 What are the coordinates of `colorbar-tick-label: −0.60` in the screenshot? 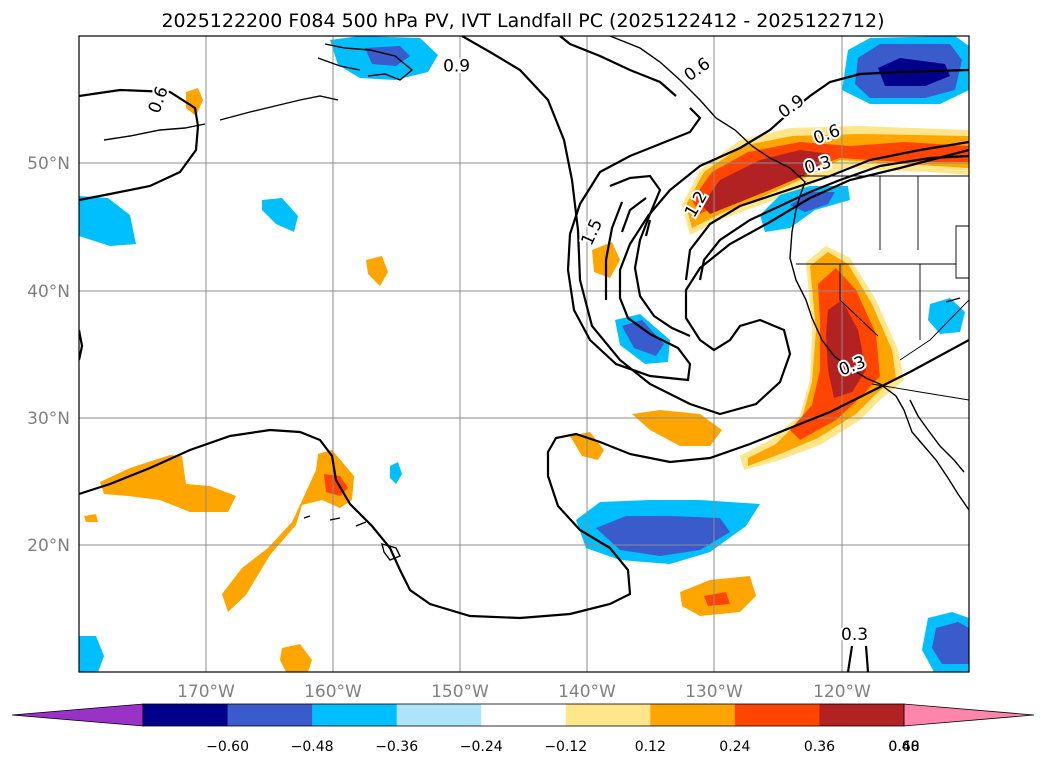 It's located at (227, 747).